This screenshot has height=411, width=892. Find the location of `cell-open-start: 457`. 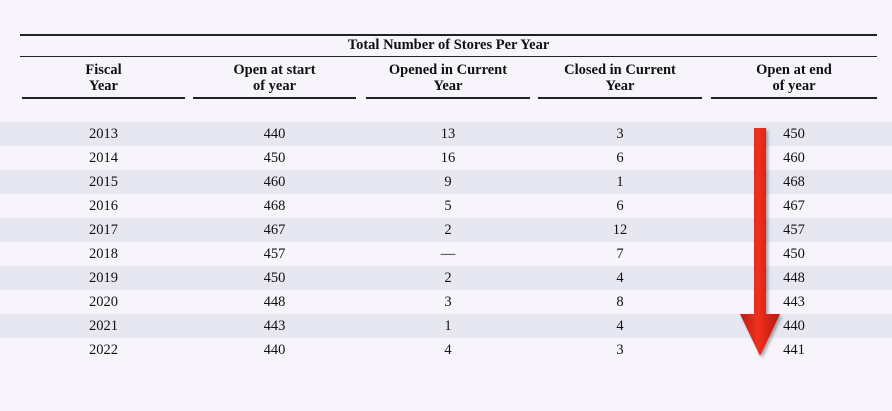

cell-open-start: 457 is located at coordinates (274, 254).